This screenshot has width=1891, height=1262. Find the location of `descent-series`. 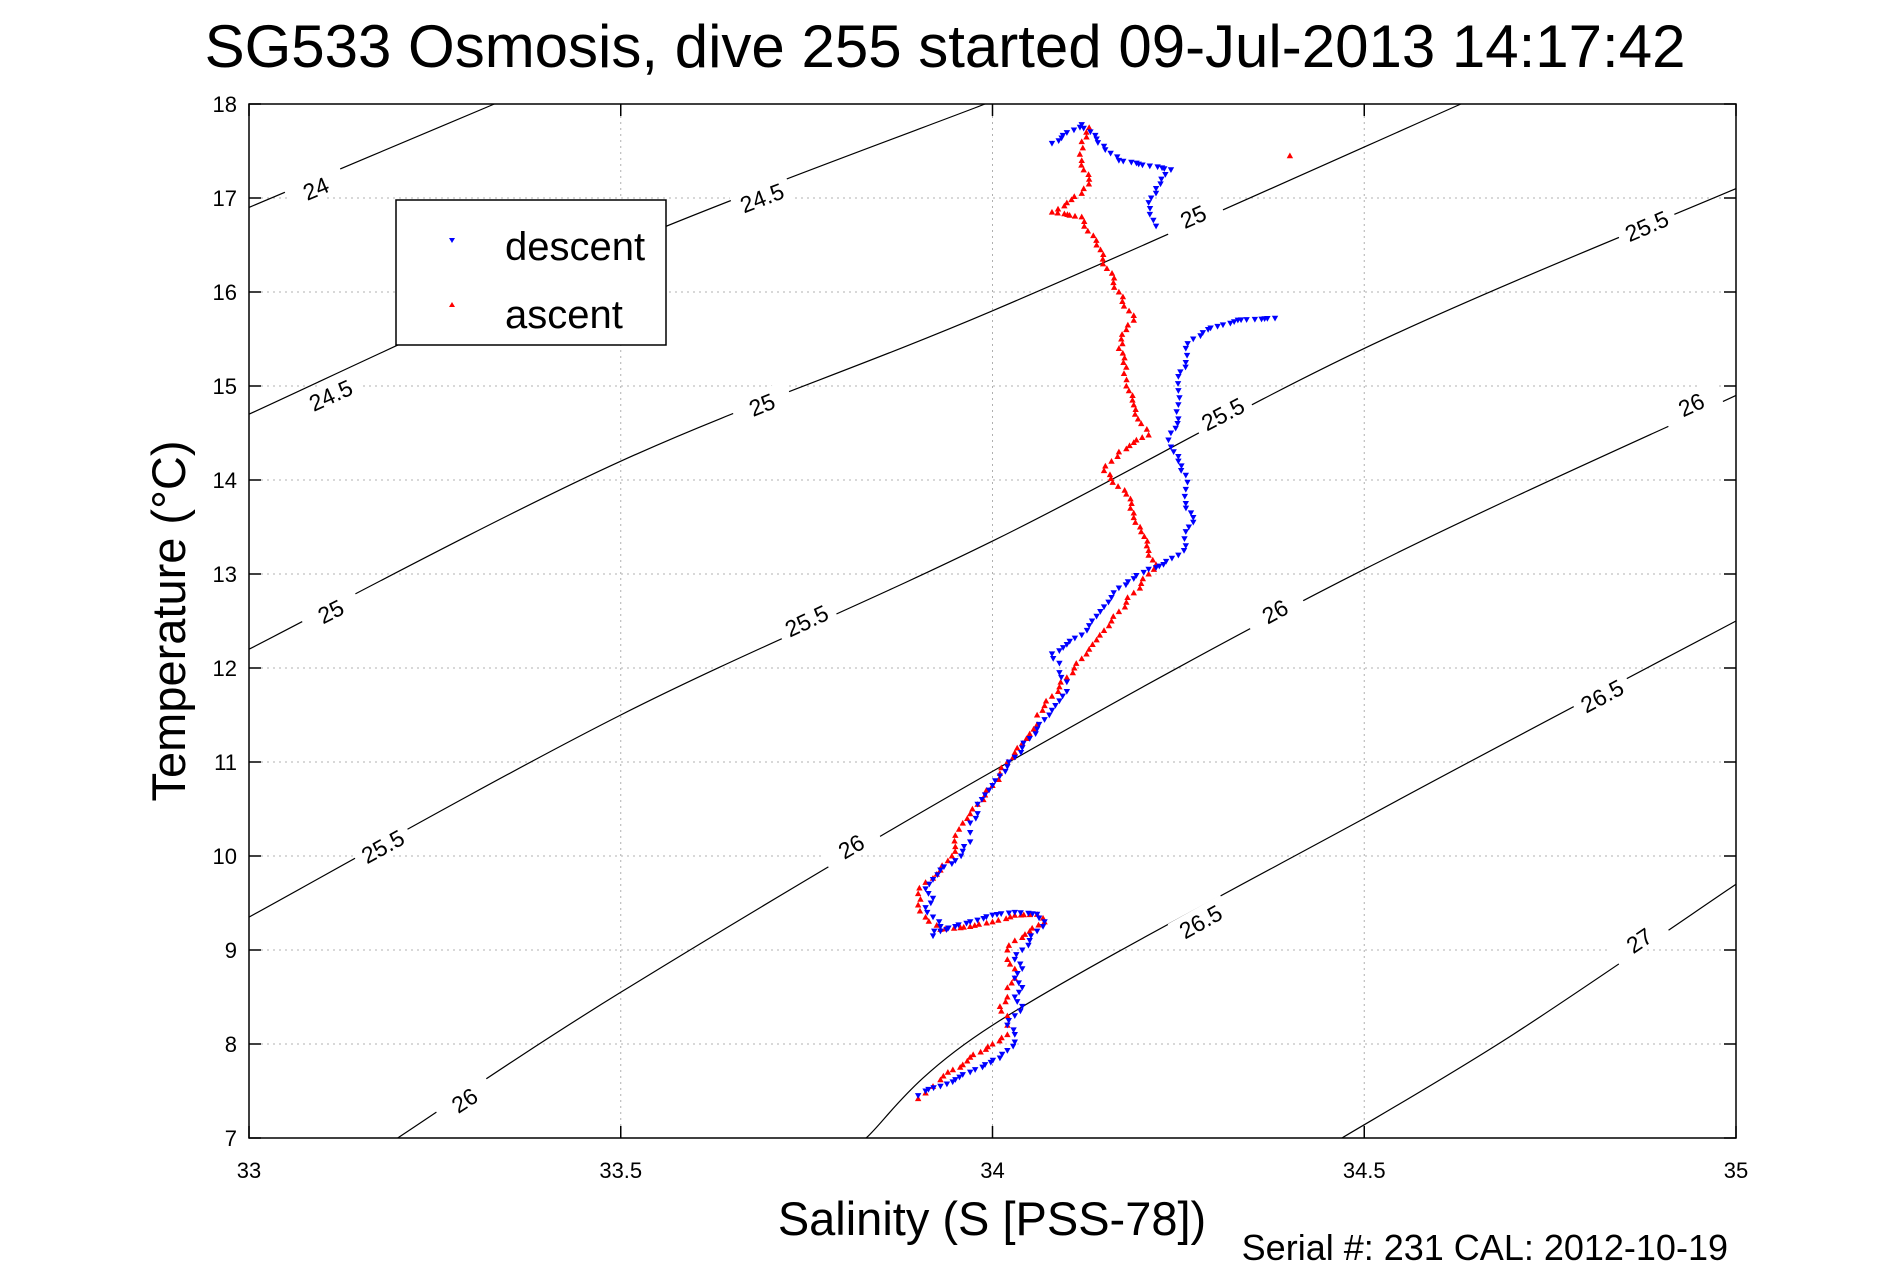

descent-series is located at coordinates (1096, 610).